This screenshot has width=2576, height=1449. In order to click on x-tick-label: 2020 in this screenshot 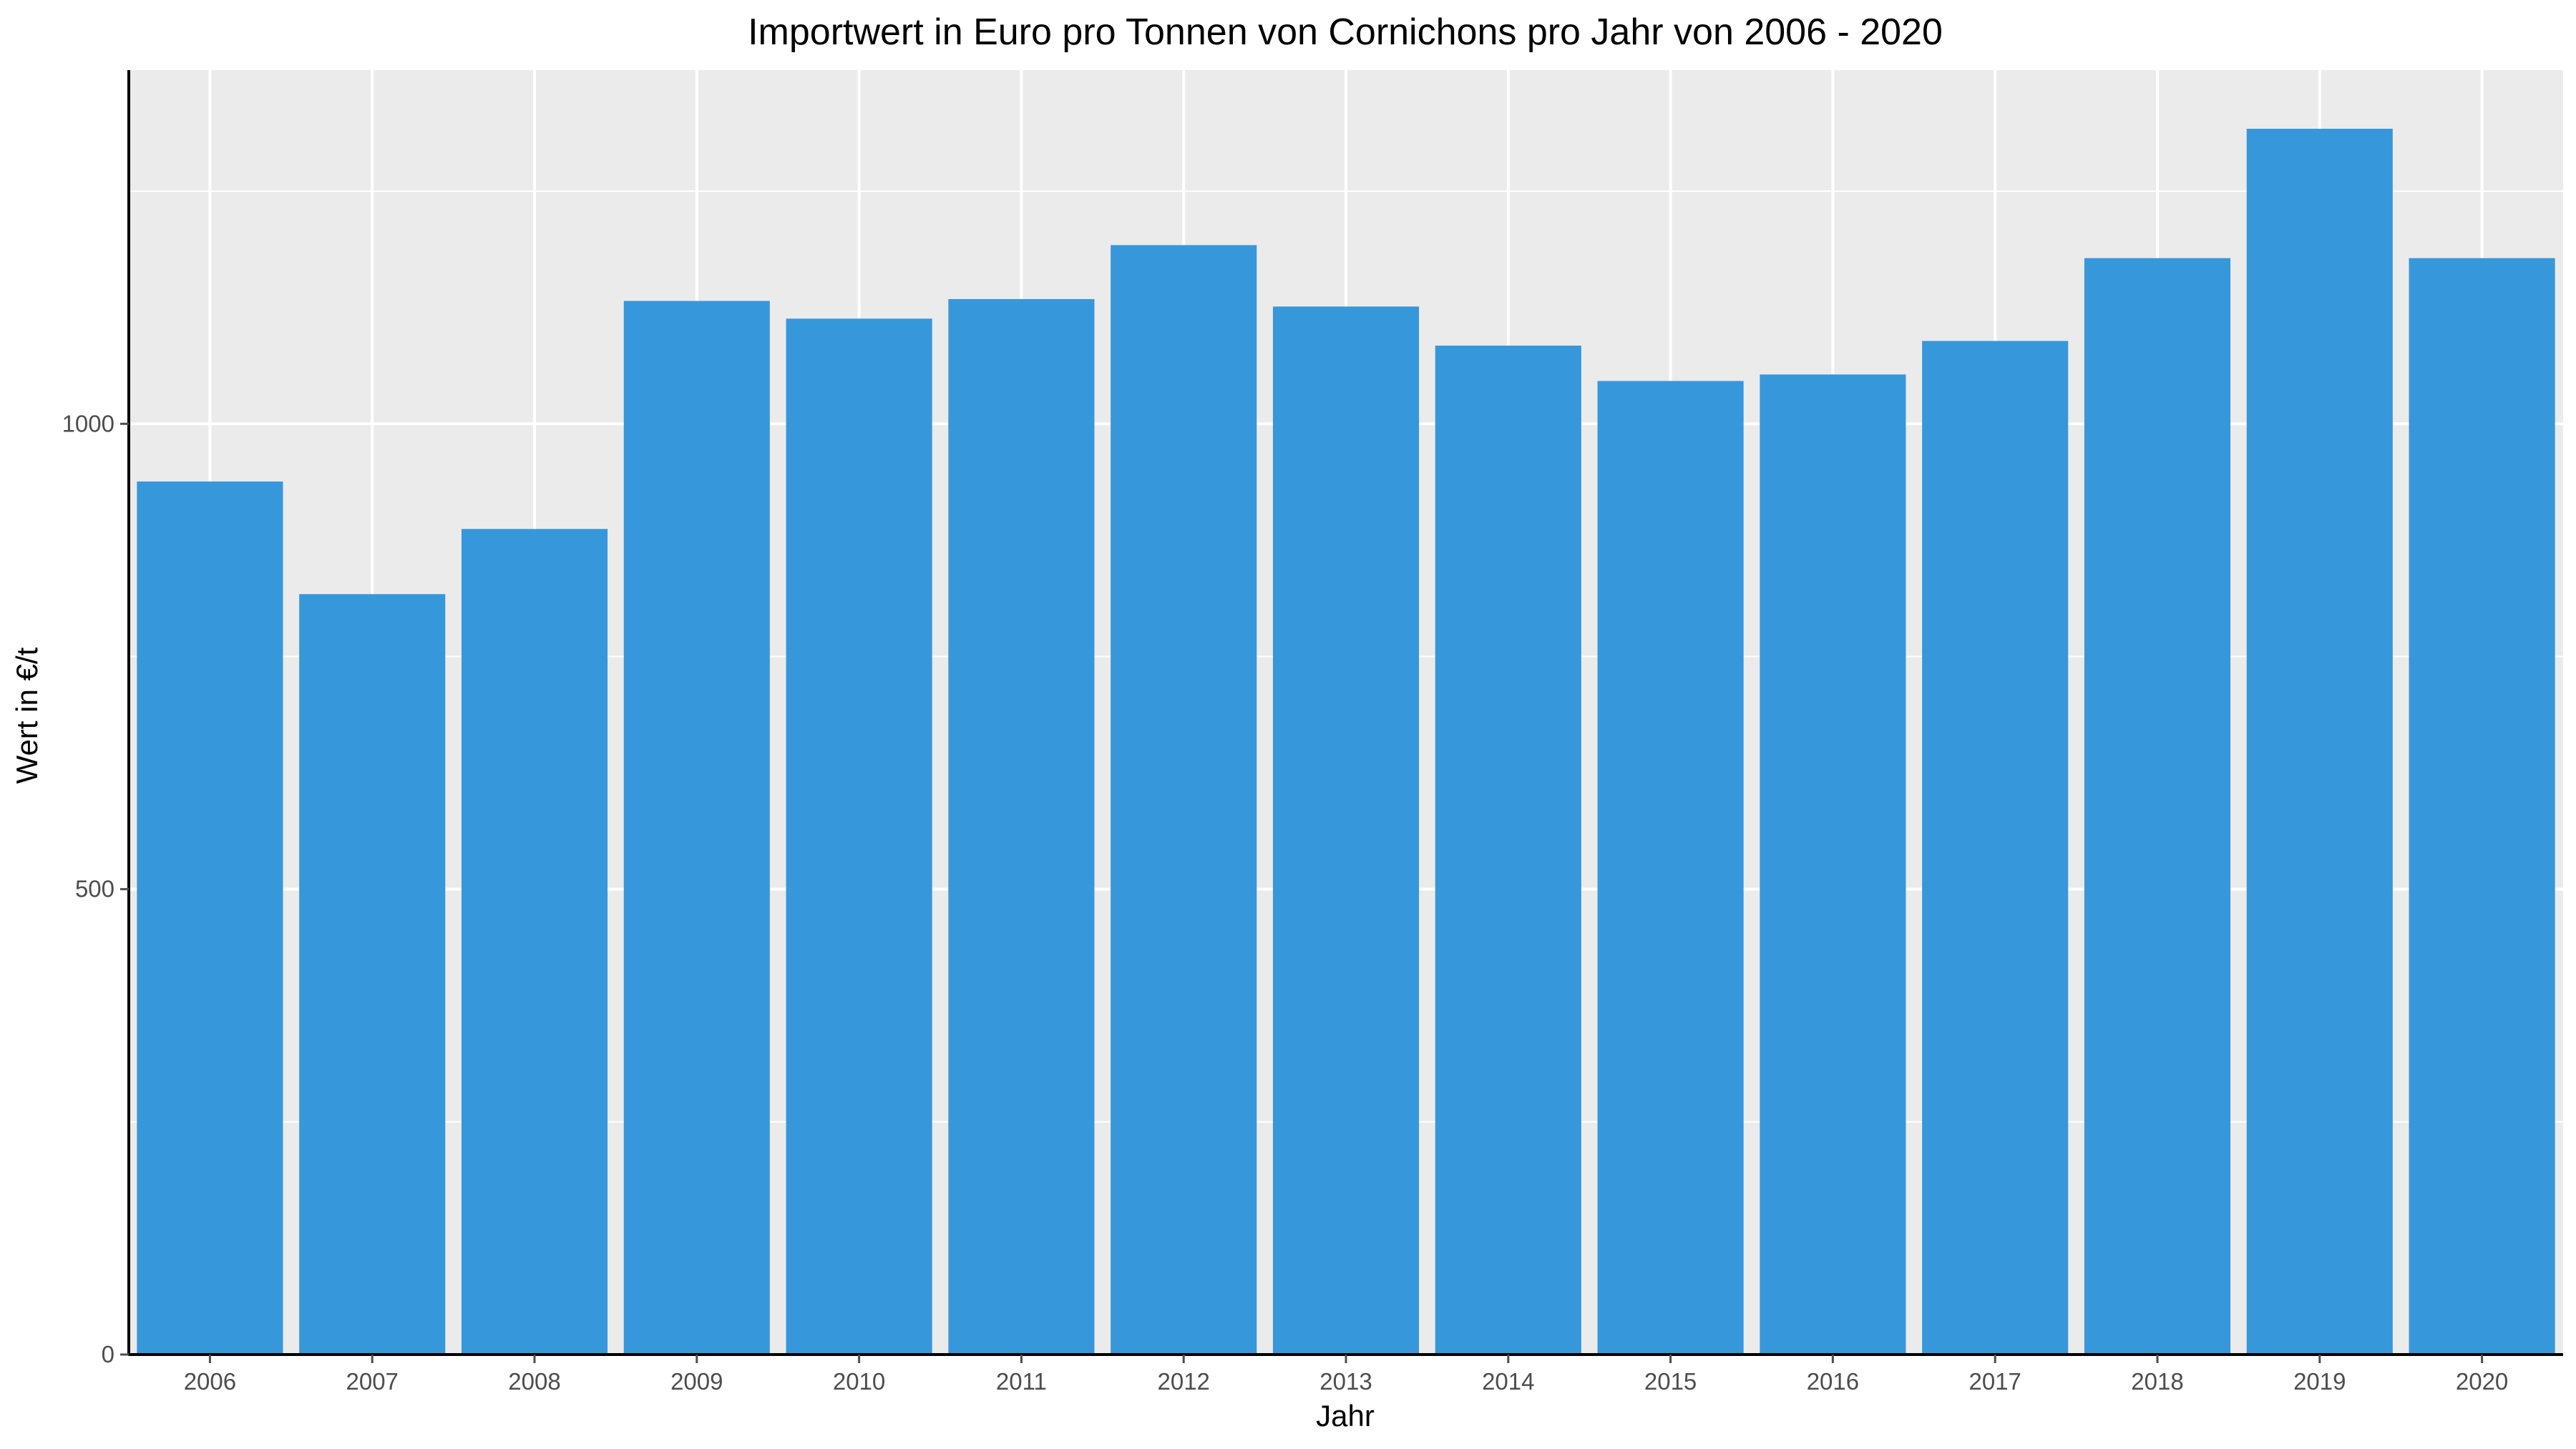, I will do `click(2482, 1381)`.